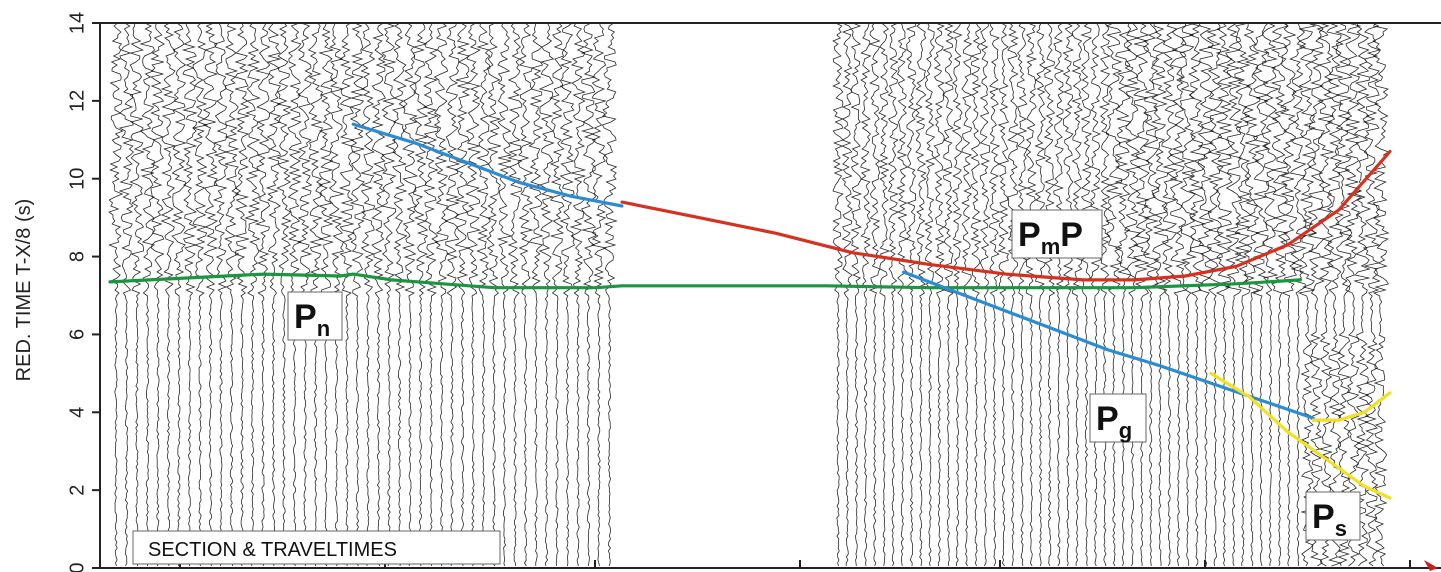 The width and height of the screenshot is (1441, 572). I want to click on y-tick-label: 6, so click(77, 334).